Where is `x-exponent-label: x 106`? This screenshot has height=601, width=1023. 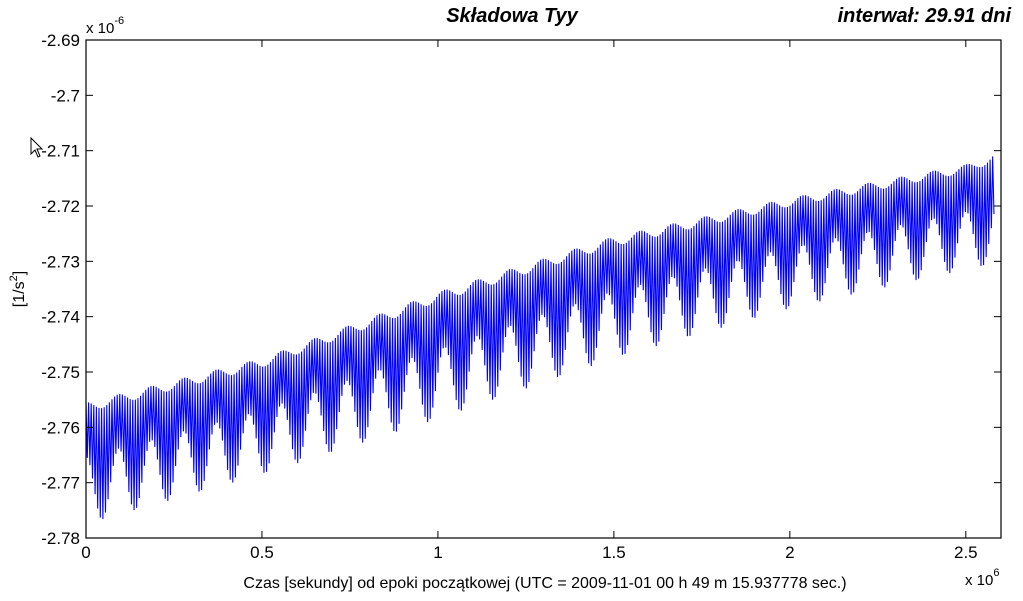
x-exponent-label: x 106 is located at coordinates (982, 578).